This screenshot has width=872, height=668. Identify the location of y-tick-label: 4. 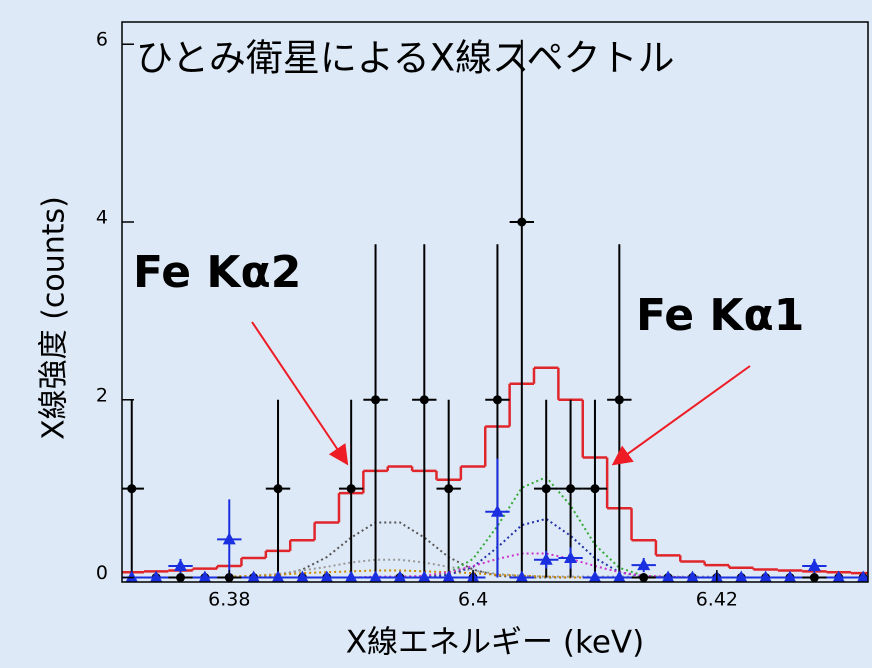
(102, 218).